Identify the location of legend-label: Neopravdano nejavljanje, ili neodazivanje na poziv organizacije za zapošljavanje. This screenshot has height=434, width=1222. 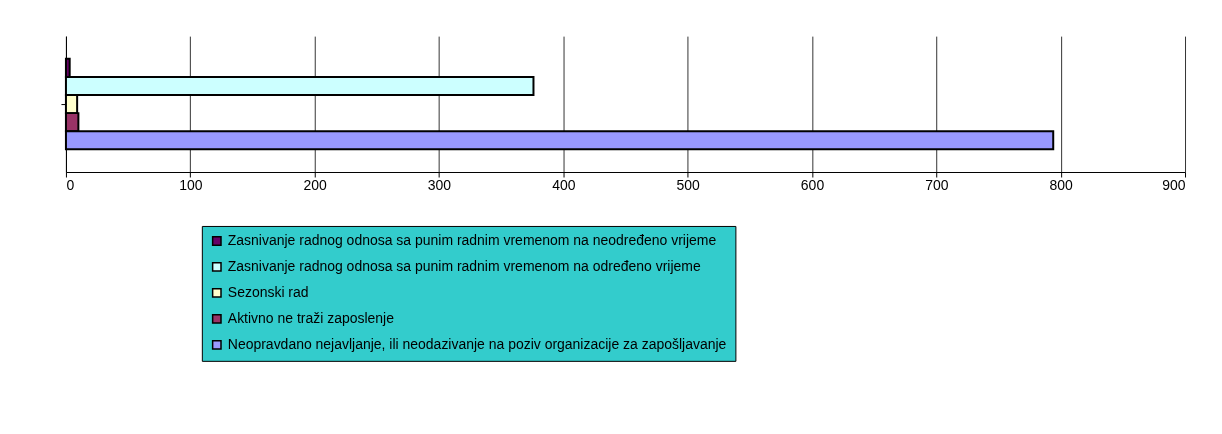
(477, 343).